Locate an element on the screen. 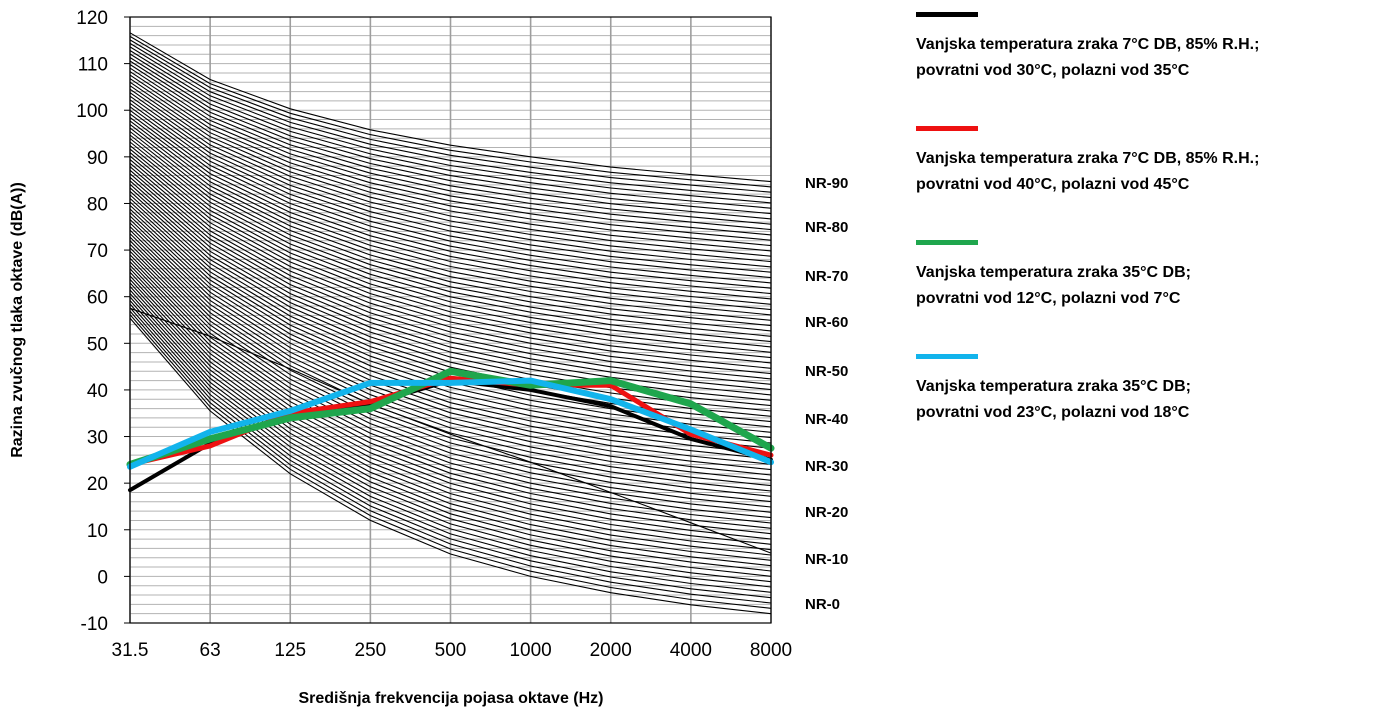  y-tick-label: 20 is located at coordinates (97, 484).